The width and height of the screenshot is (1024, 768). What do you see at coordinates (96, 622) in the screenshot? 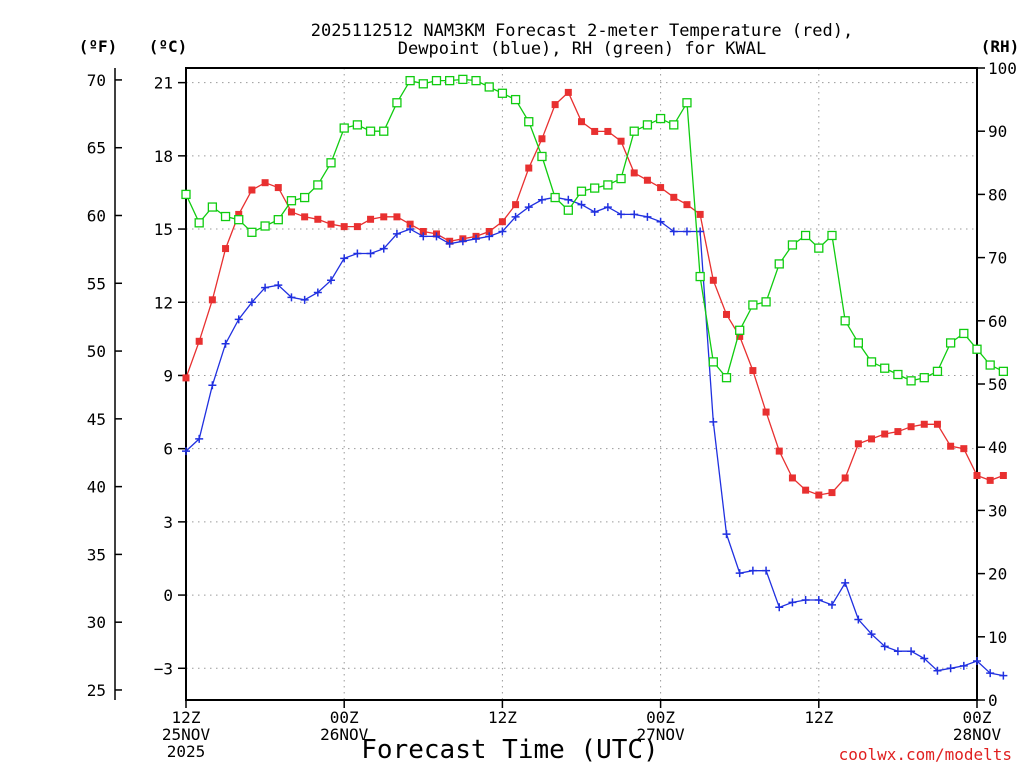
I see `fahrenheit-tick-label: 30` at bounding box center [96, 622].